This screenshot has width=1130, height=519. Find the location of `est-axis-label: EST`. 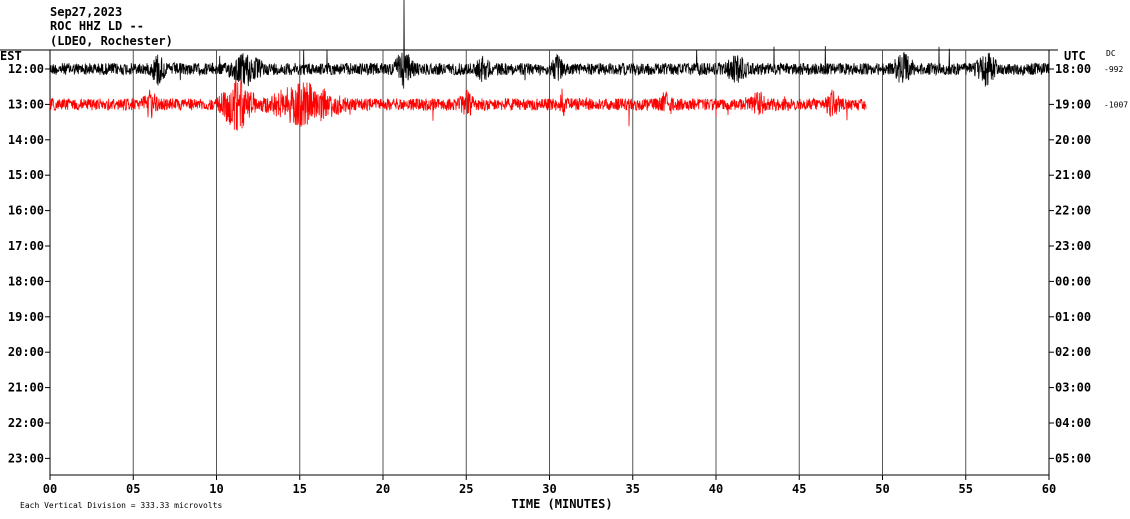

est-axis-label: EST is located at coordinates (11, 56).